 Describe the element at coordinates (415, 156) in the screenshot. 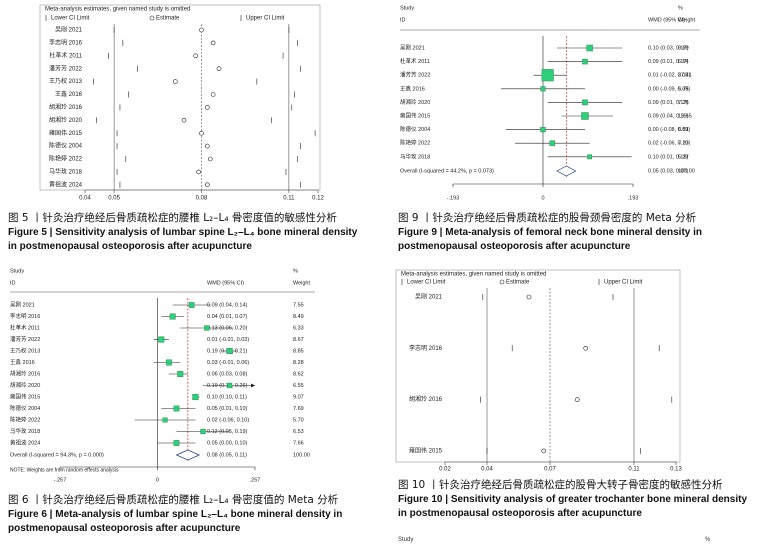

I see `study-label: 马华玫 2018` at that location.